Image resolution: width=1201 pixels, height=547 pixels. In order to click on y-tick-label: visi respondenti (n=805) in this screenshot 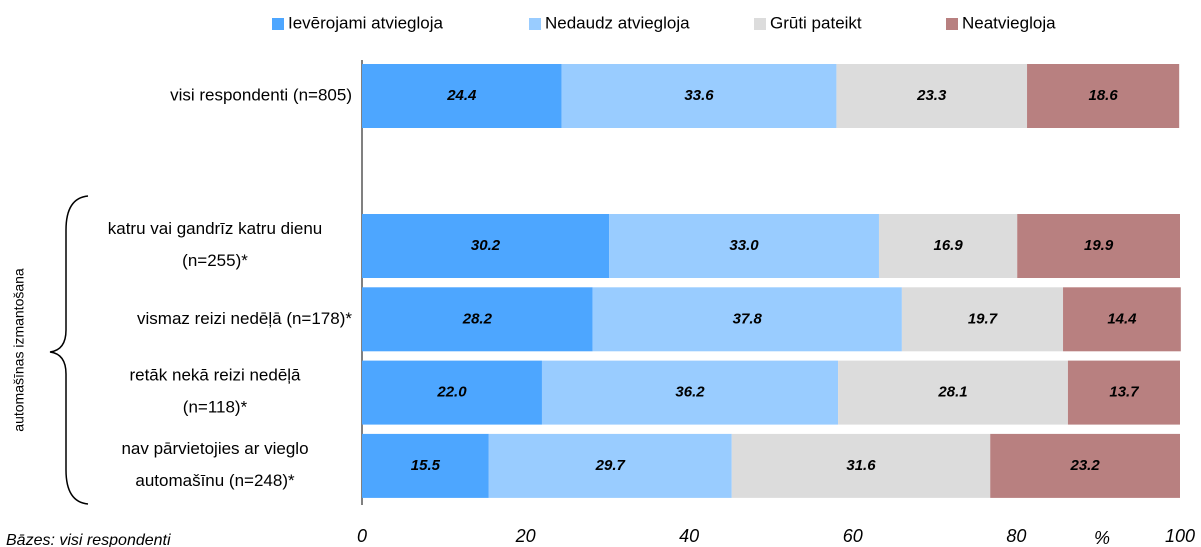, I will do `click(261, 94)`.